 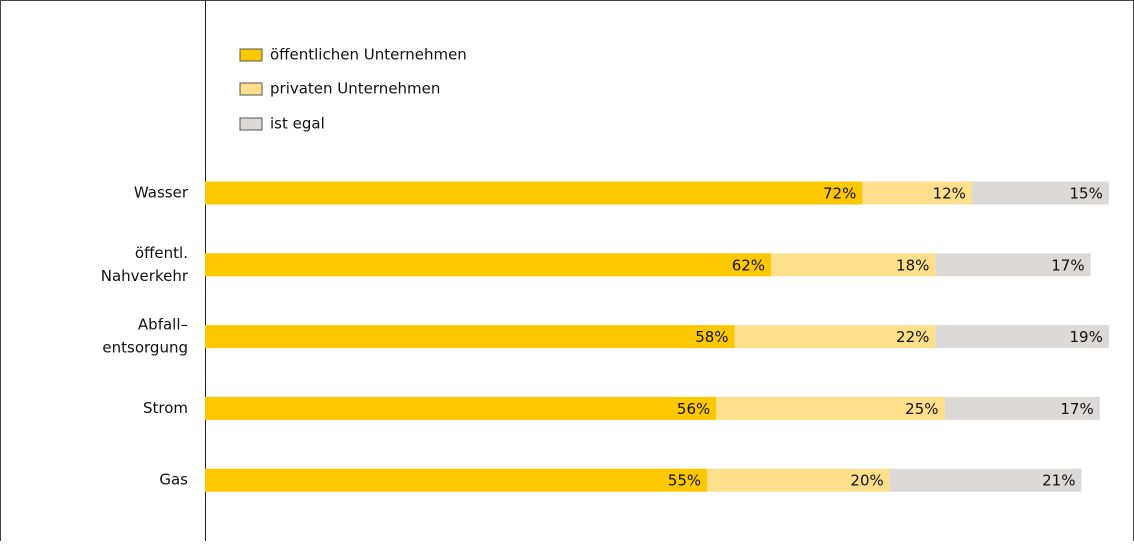 I want to click on y-tick-label: Gas, so click(x=173, y=480).